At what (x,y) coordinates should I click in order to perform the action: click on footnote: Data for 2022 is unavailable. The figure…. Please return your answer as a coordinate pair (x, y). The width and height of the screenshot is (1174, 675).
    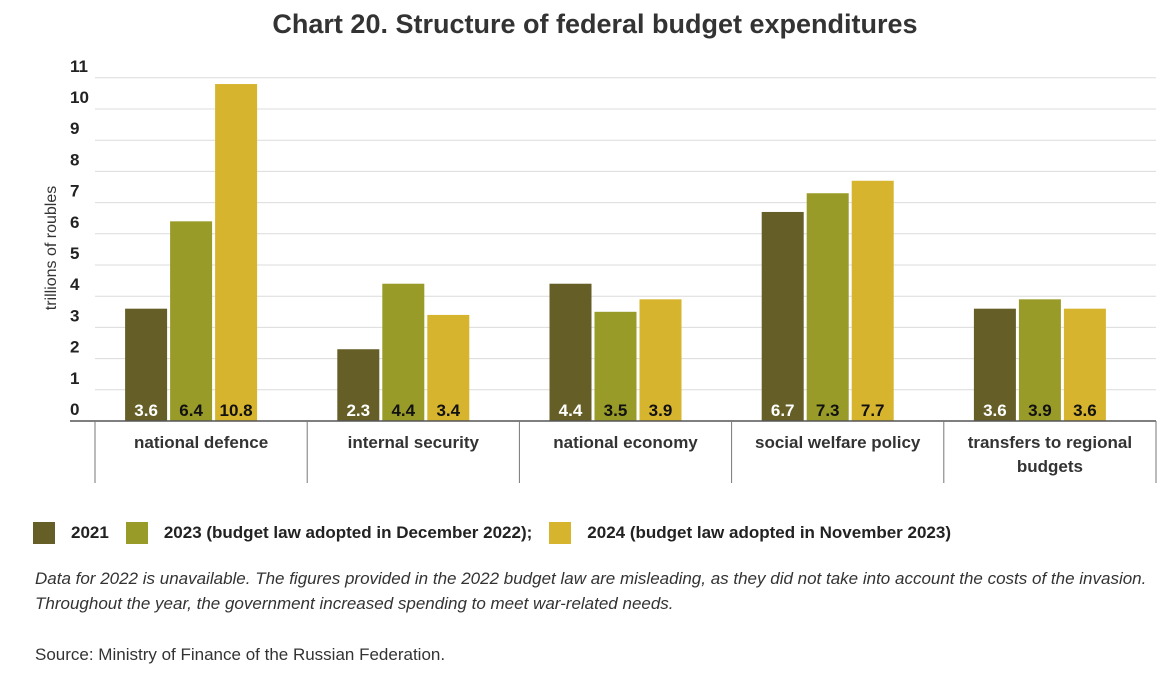
    Looking at the image, I should click on (591, 591).